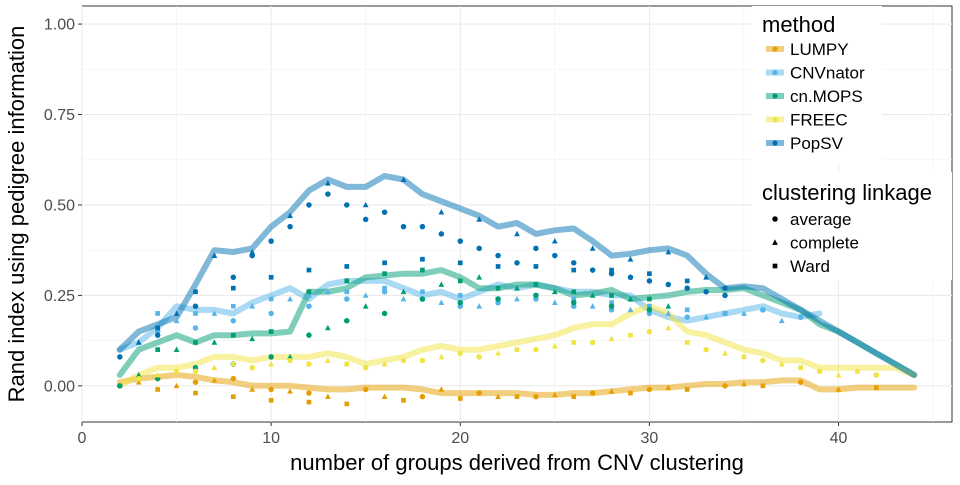 This screenshot has width=960, height=485. Describe the element at coordinates (59, 386) in the screenshot. I see `y-tick-label: 0.00` at that location.